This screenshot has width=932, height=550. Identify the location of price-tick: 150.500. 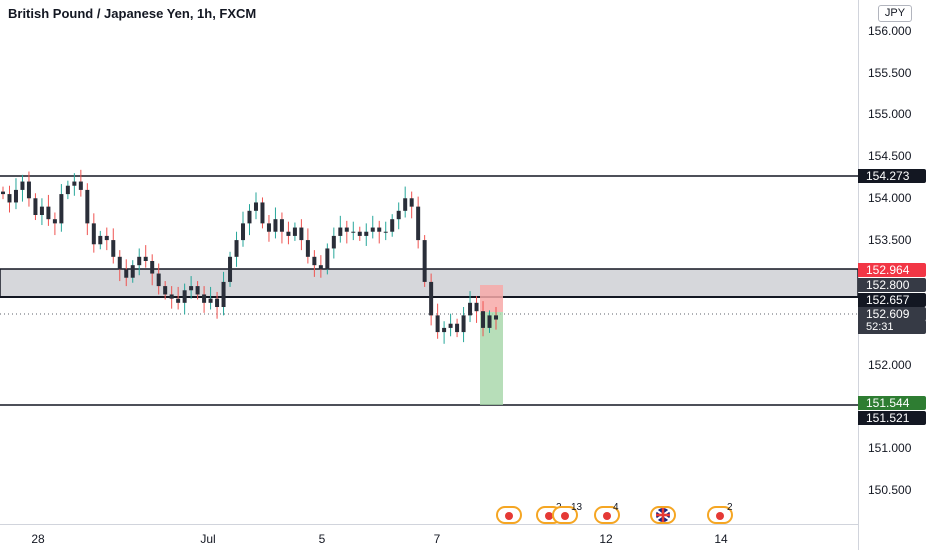
(890, 490).